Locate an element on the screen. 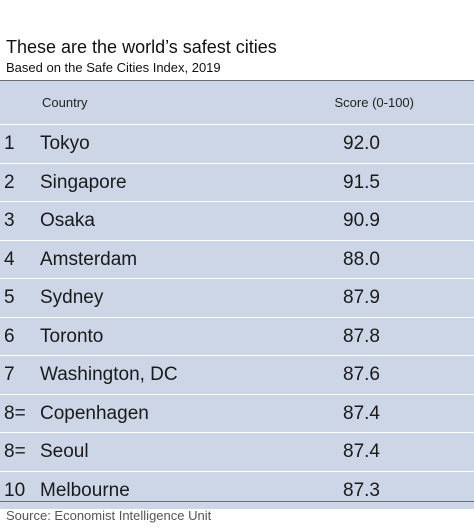 Image resolution: width=474 pixels, height=529 pixels. rank-cell: 1 is located at coordinates (9, 143).